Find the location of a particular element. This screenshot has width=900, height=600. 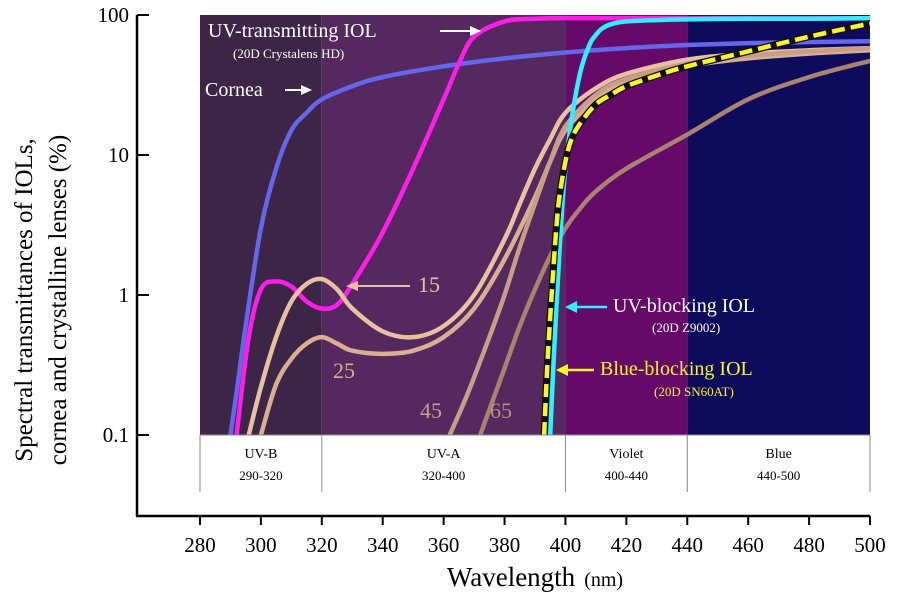

y-axis-label-line1: Spectral transmittances of IOLs, is located at coordinates (24, 300).